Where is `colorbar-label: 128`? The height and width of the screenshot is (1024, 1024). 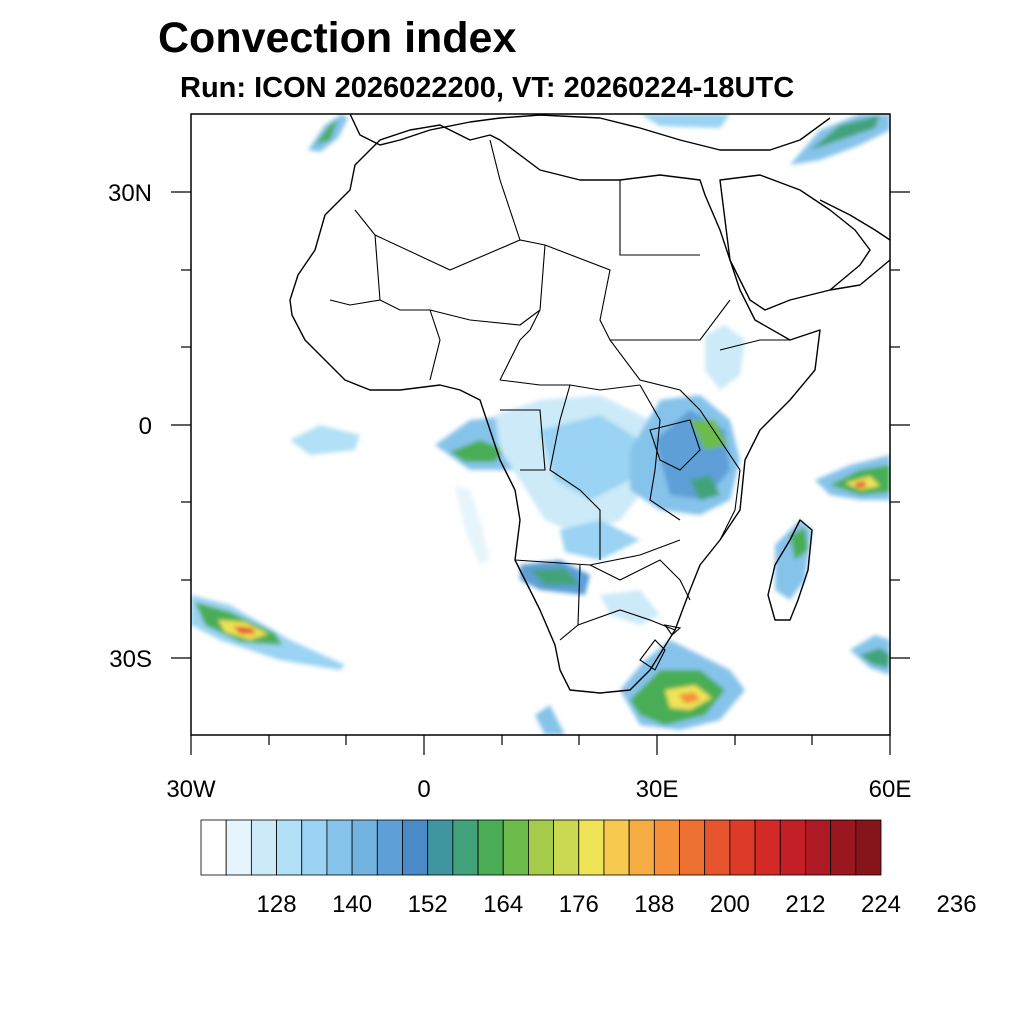
colorbar-label: 128 is located at coordinates (277, 904).